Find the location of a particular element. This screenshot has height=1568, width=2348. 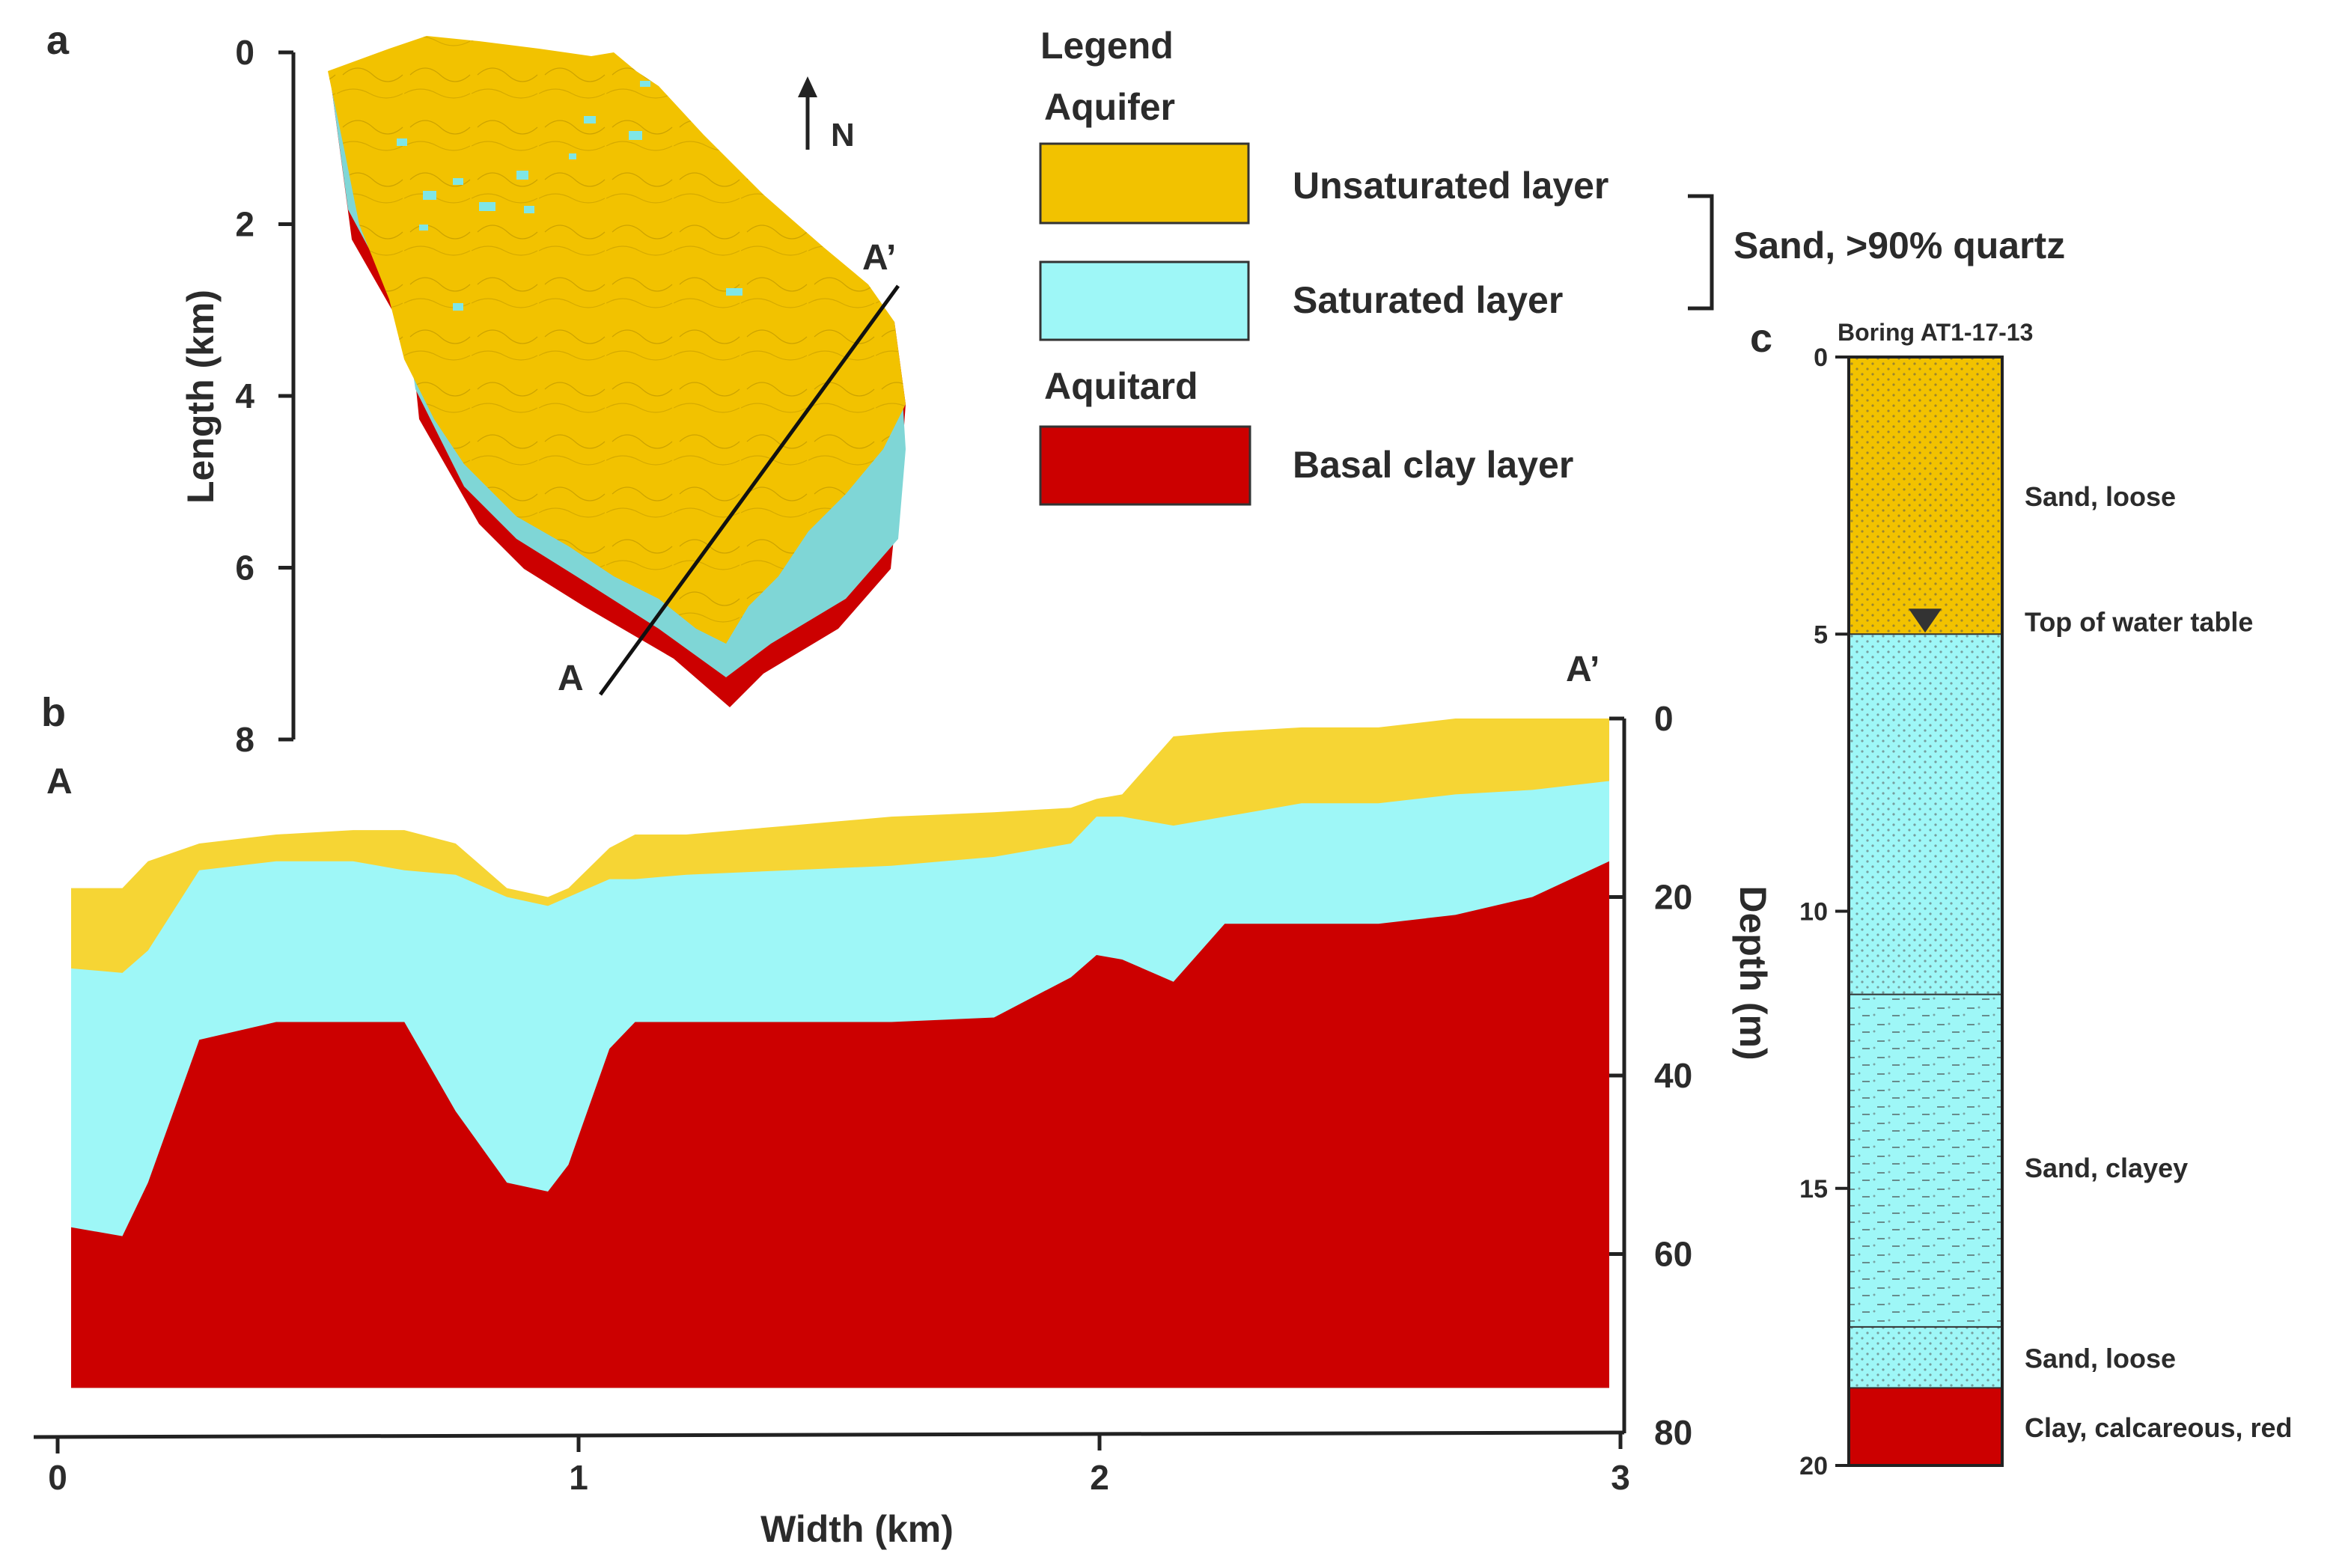

depth-axis-ticks: 0 20 40 60 80 is located at coordinates (1650, 1075).